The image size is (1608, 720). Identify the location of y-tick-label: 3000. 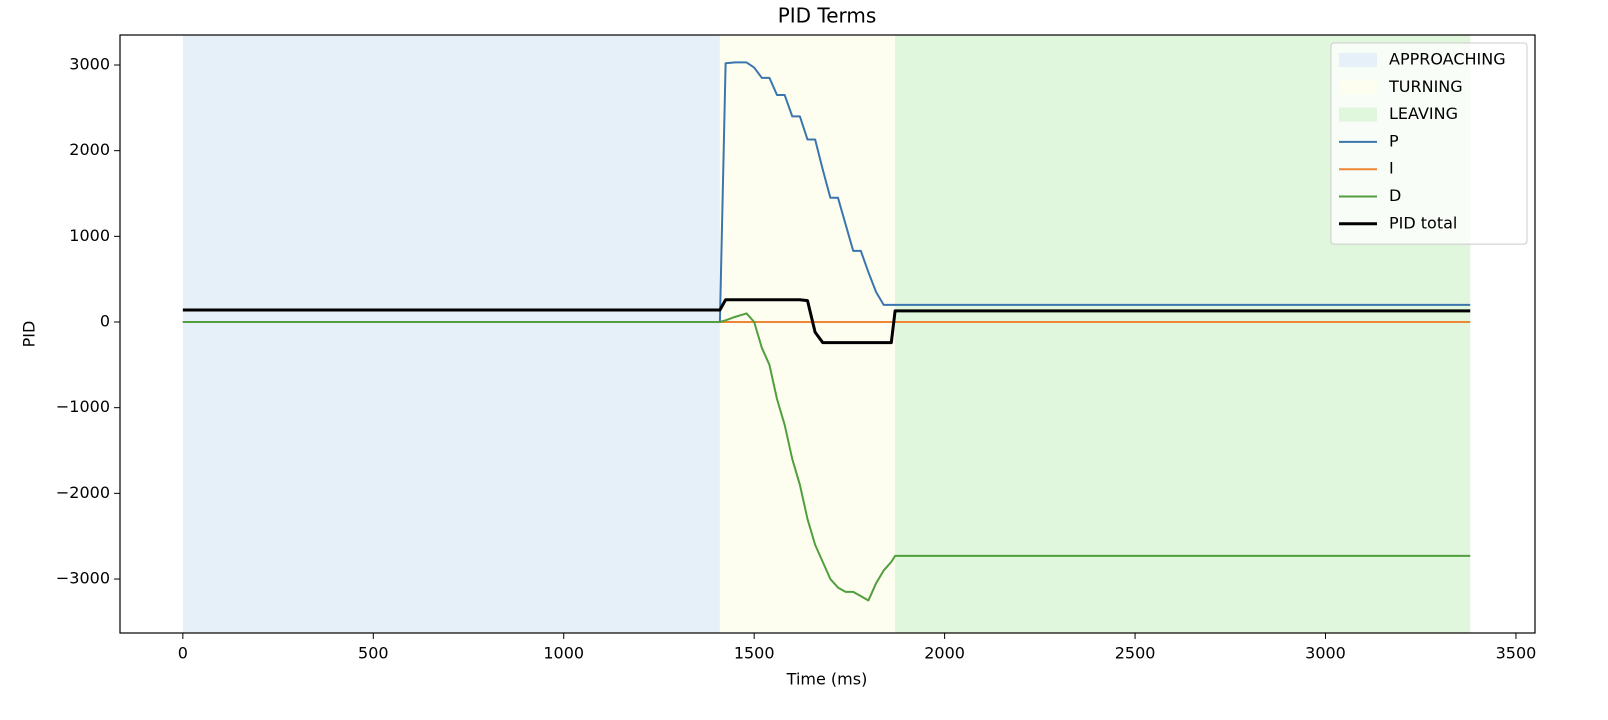
(89, 63).